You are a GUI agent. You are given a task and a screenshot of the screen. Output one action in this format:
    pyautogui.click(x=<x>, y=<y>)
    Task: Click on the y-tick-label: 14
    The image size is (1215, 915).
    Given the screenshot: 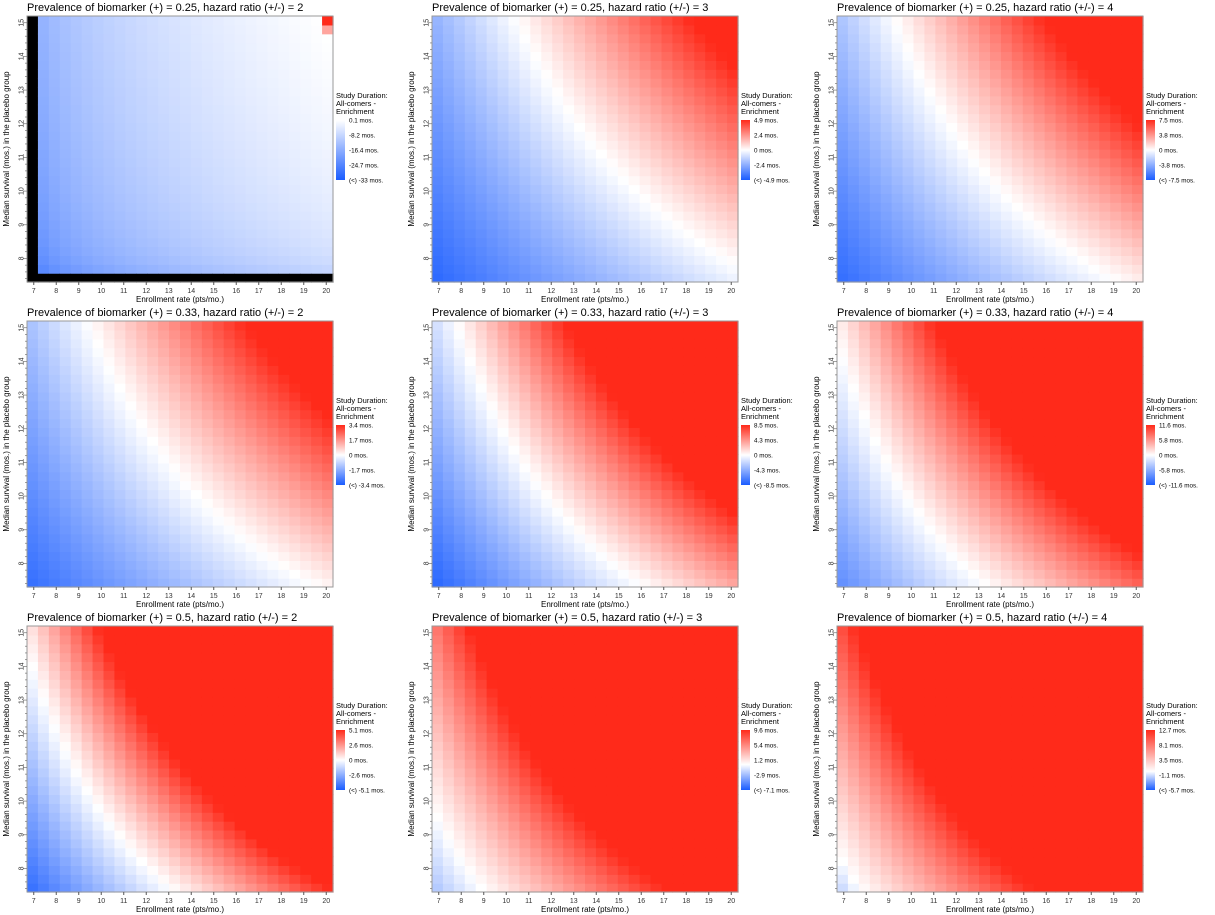 What is the action you would take?
    pyautogui.click(x=22, y=56)
    